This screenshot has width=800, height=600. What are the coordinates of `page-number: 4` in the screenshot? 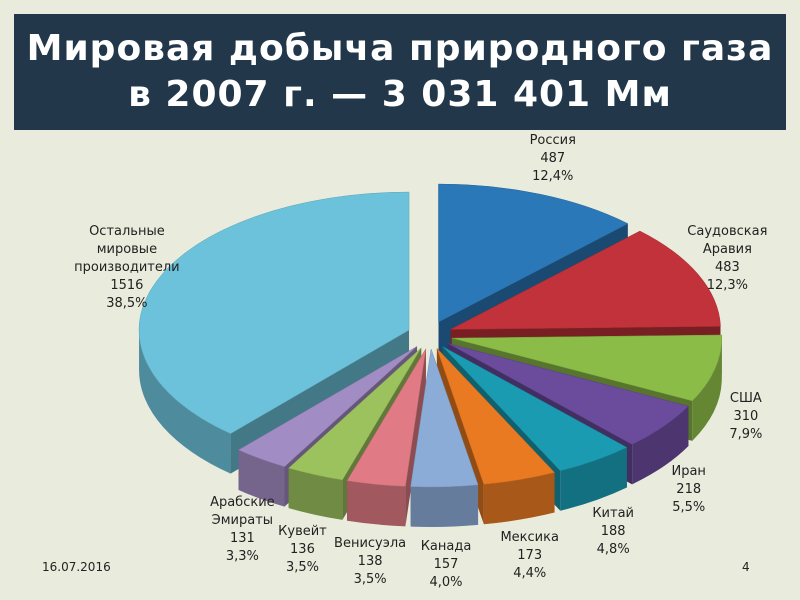 It's located at (746, 567).